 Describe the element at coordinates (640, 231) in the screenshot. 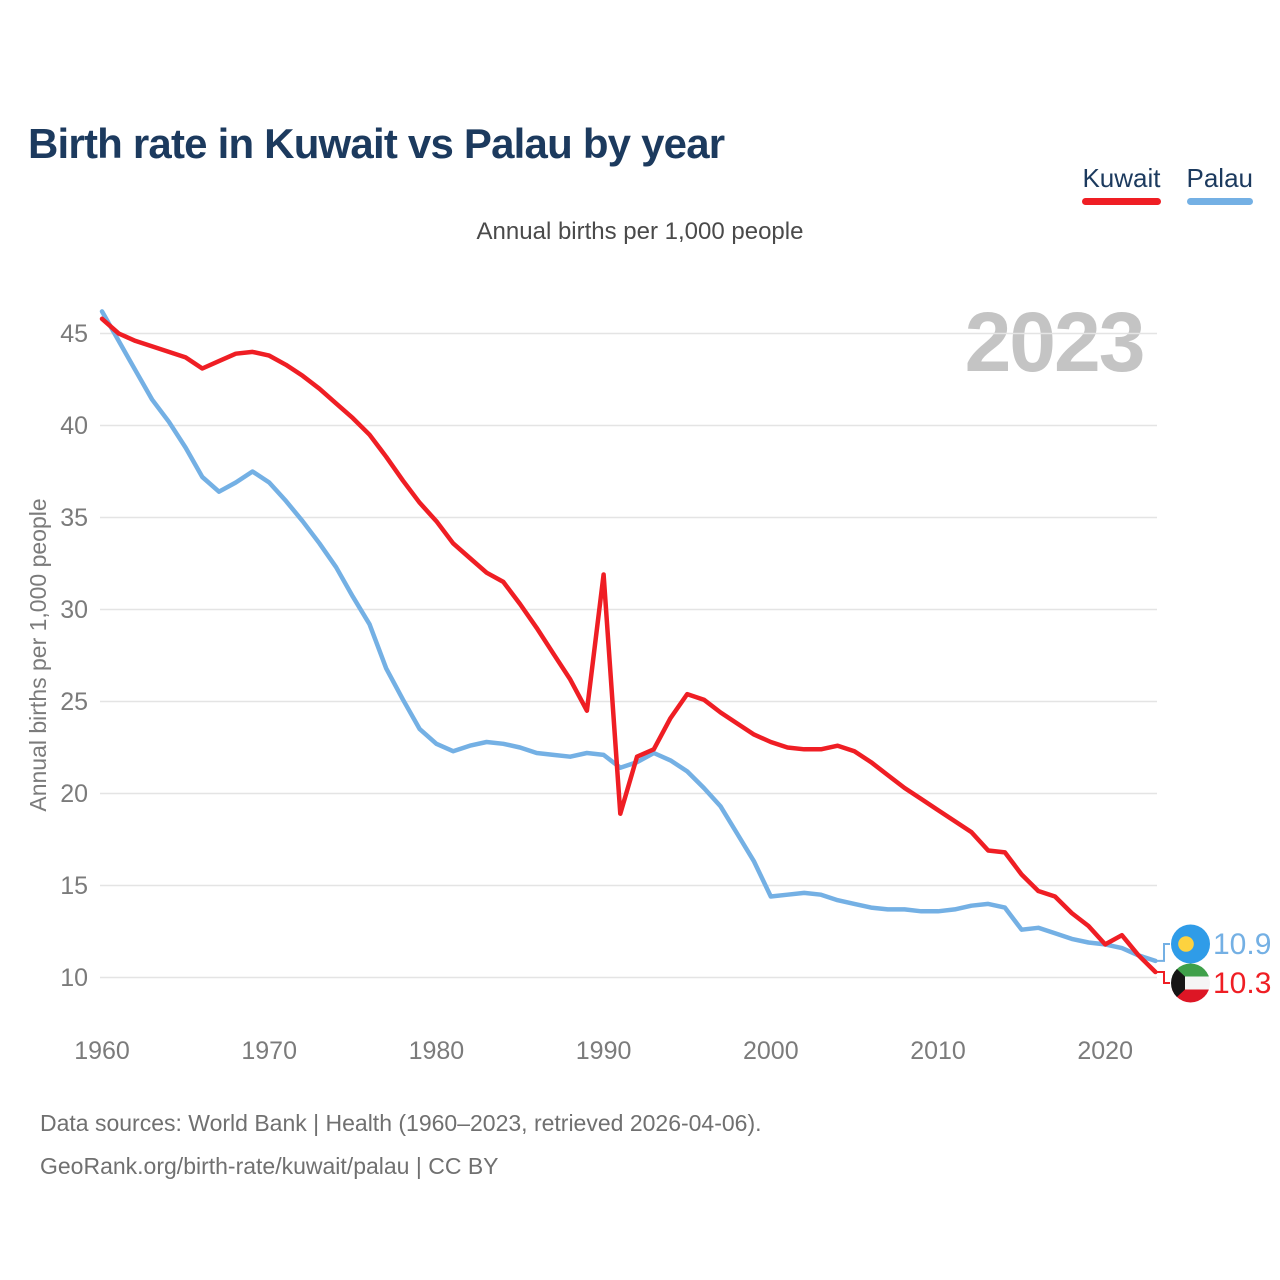

I see `chart-subtitle: Annual births per 1,000 people` at that location.